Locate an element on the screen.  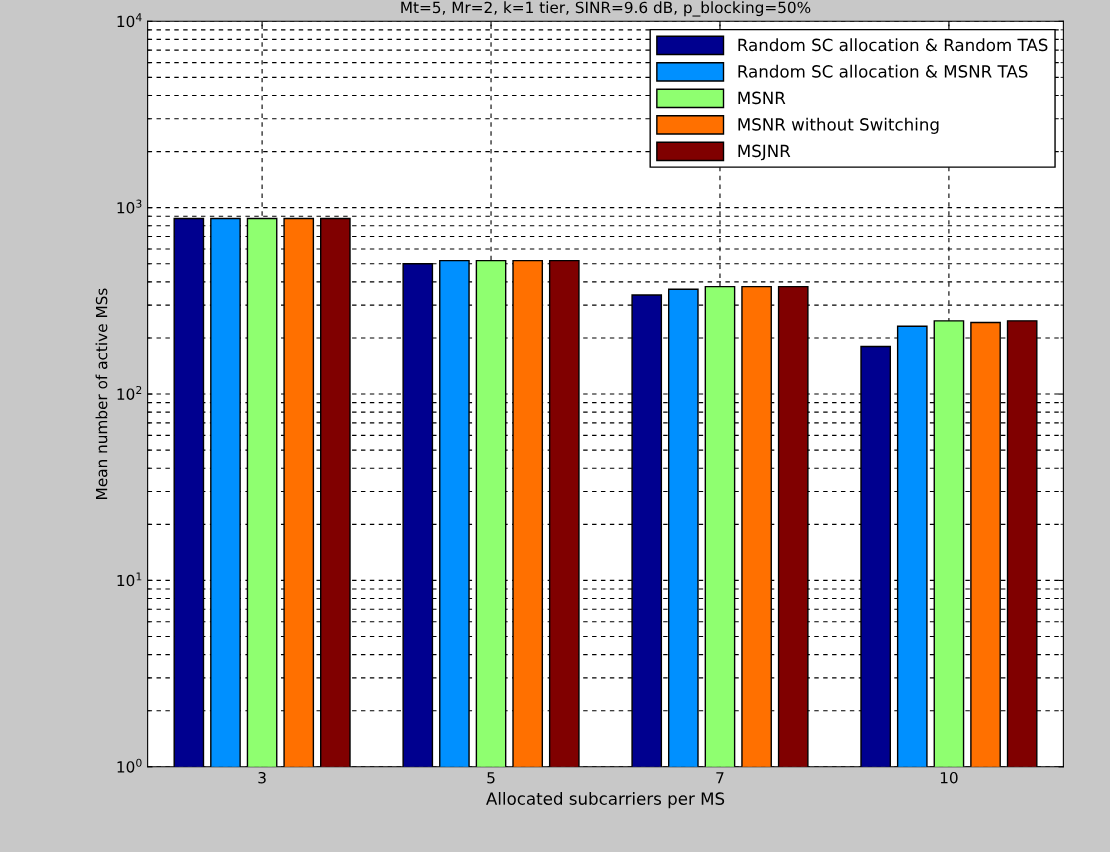
legend-label: MSNR is located at coordinates (762, 98).